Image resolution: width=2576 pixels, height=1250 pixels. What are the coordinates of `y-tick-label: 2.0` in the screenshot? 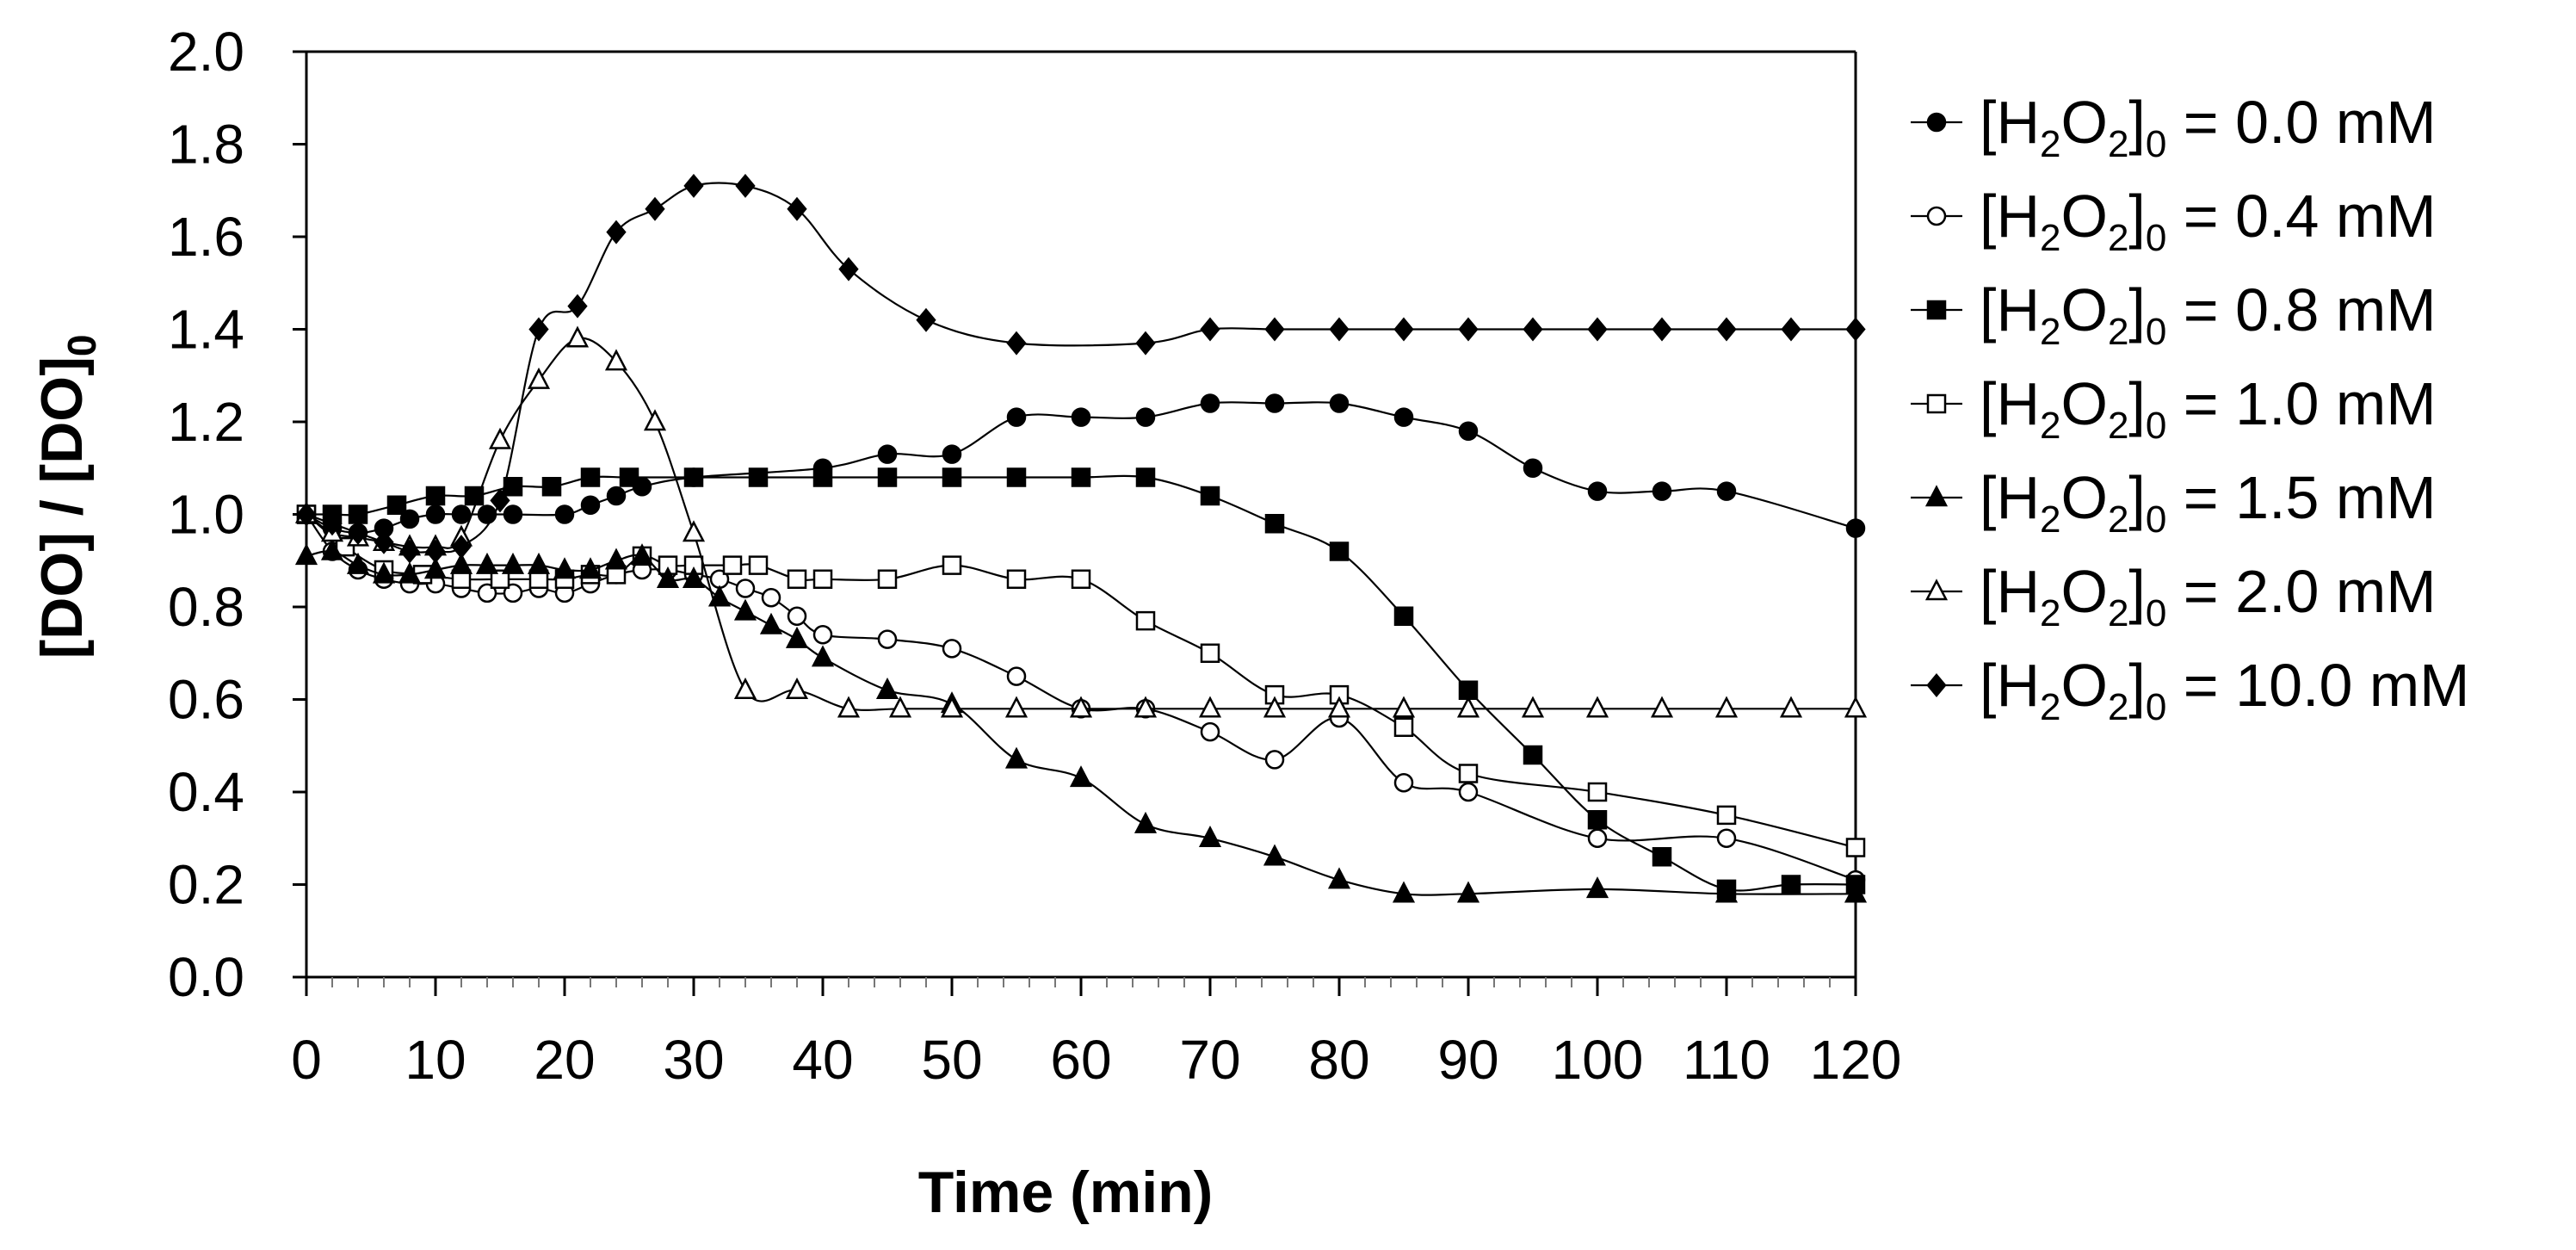 It's located at (206, 52).